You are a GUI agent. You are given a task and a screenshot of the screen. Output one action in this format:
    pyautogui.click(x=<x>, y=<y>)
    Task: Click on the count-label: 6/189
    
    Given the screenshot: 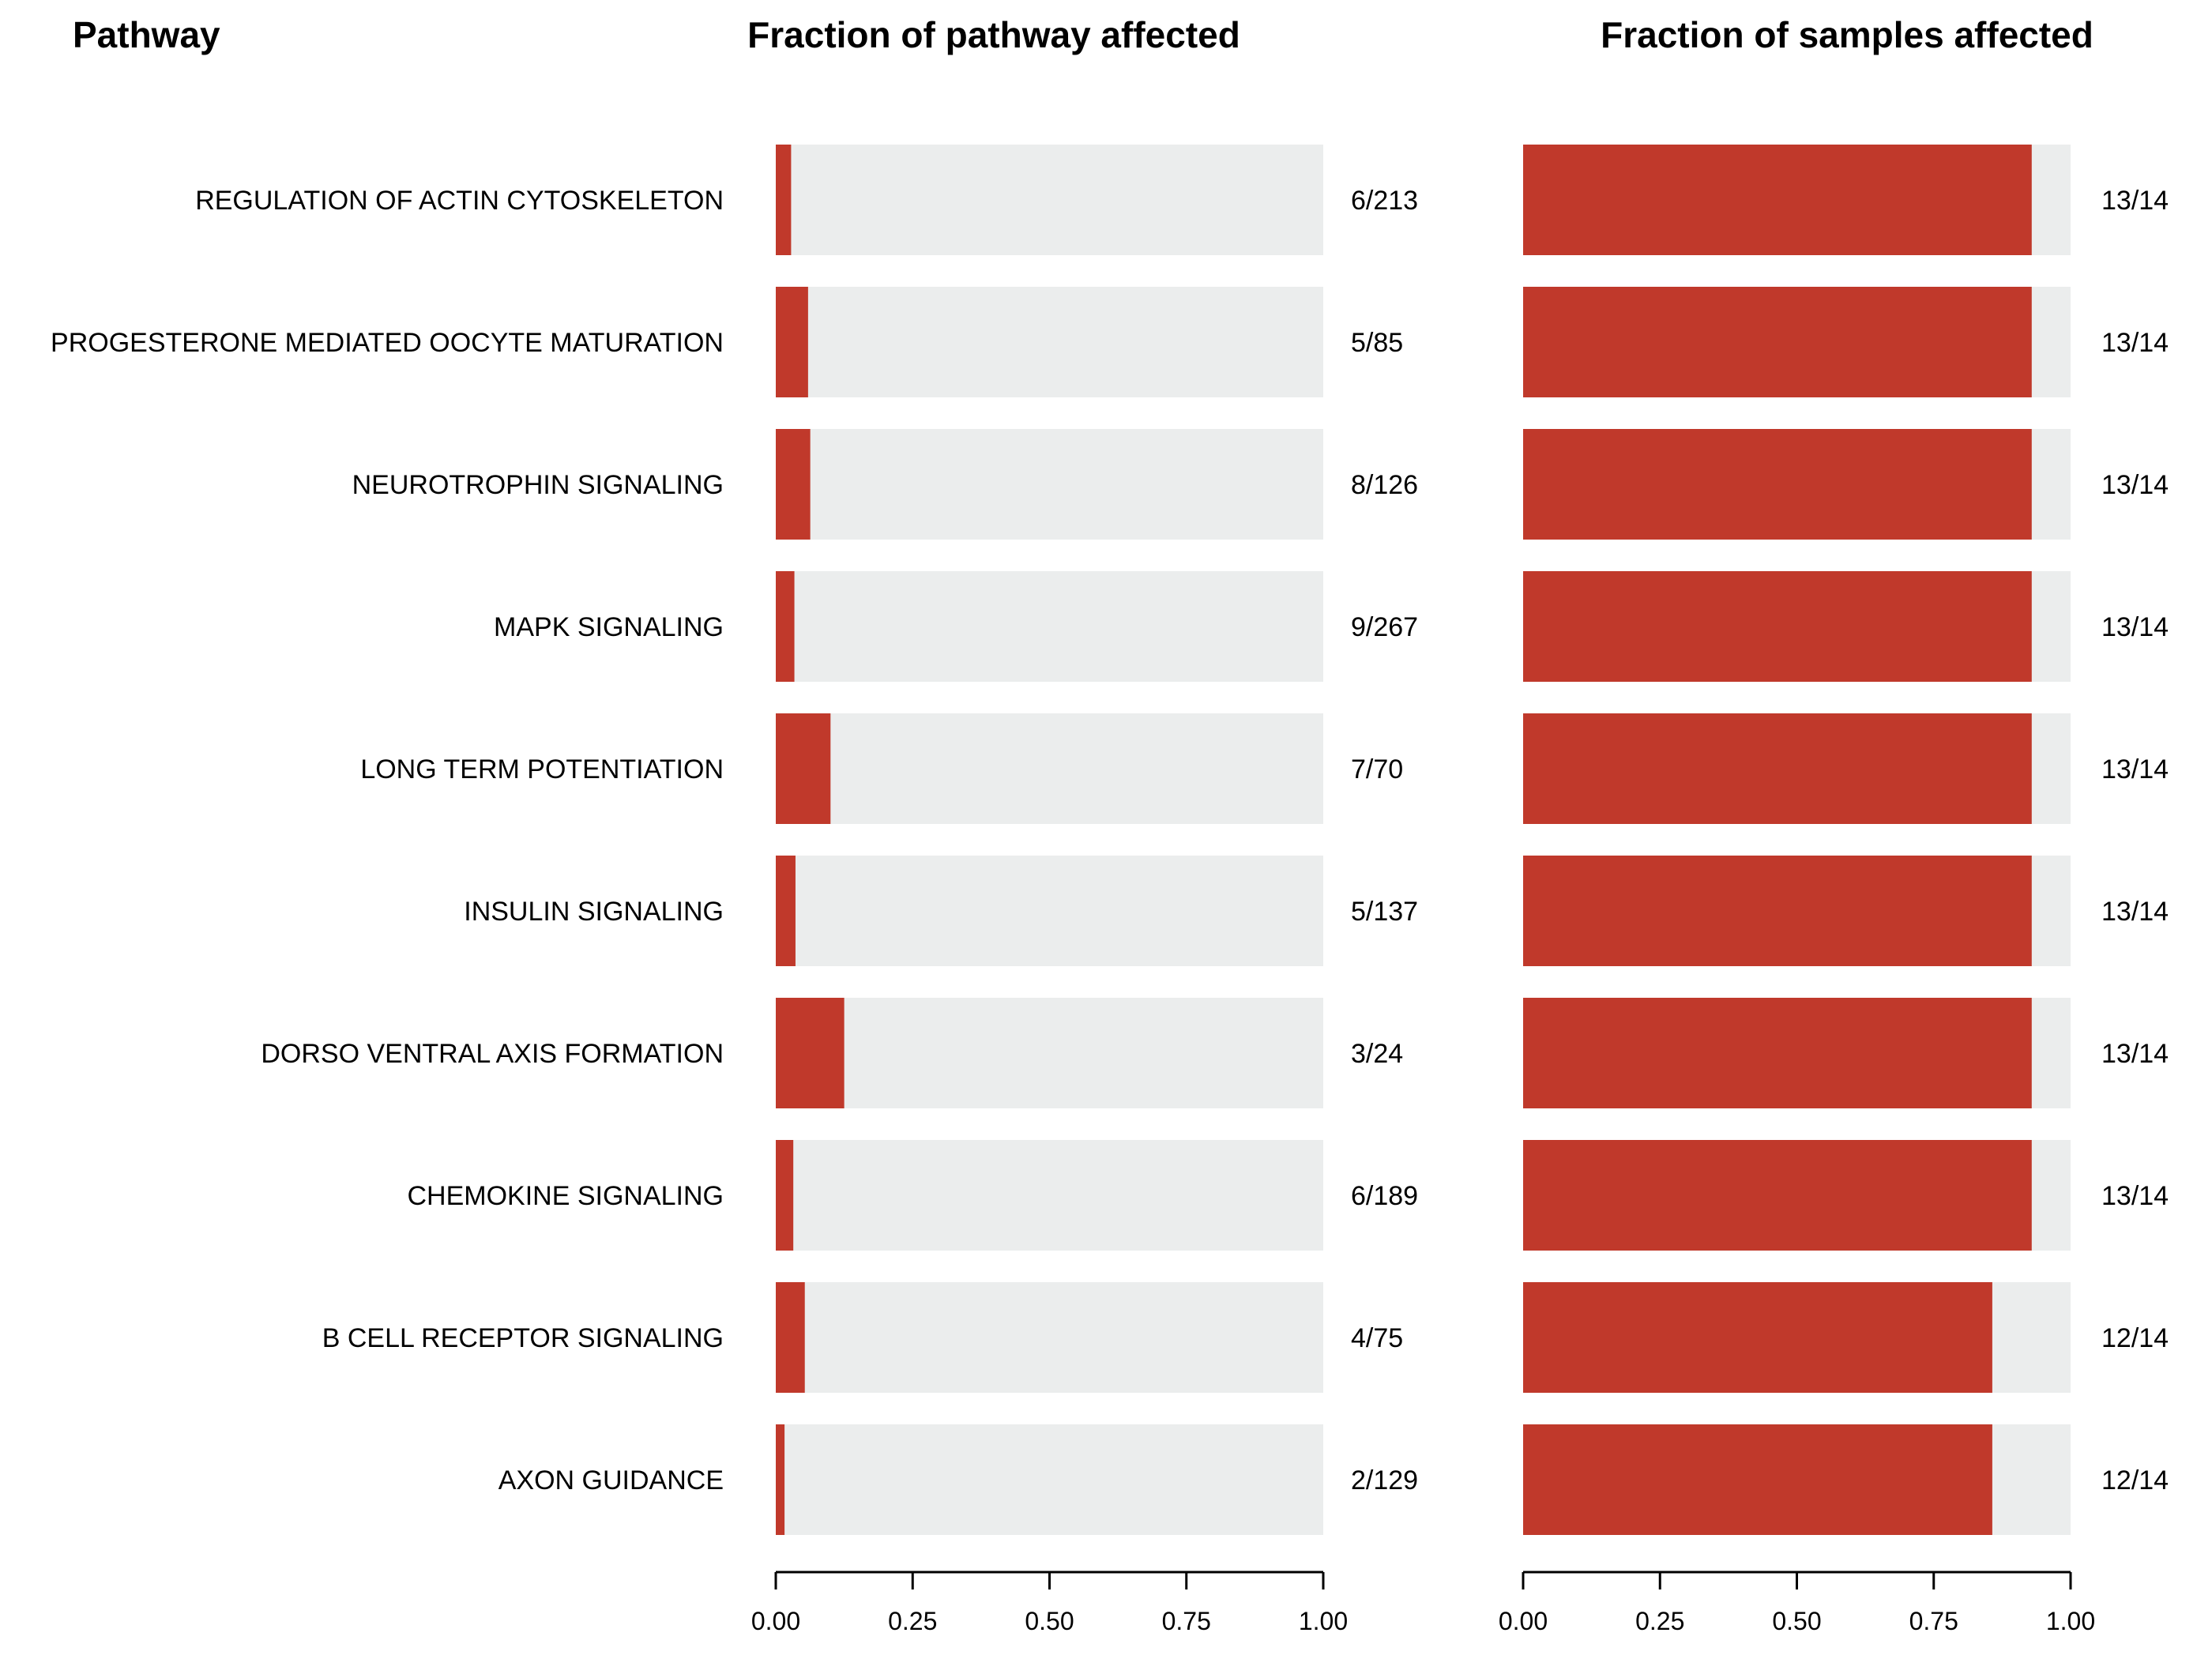 What is the action you would take?
    pyautogui.click(x=1385, y=1196)
    